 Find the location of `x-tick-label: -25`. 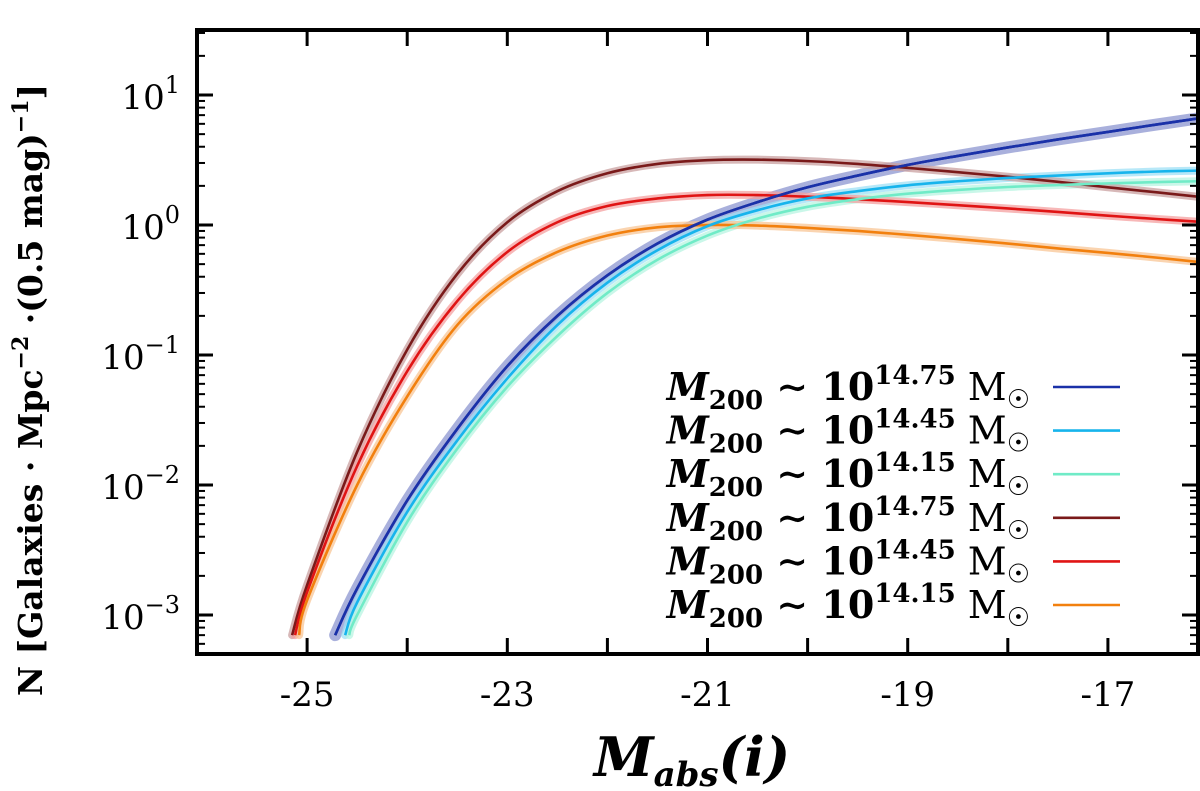

x-tick-label: -25 is located at coordinates (307, 695).